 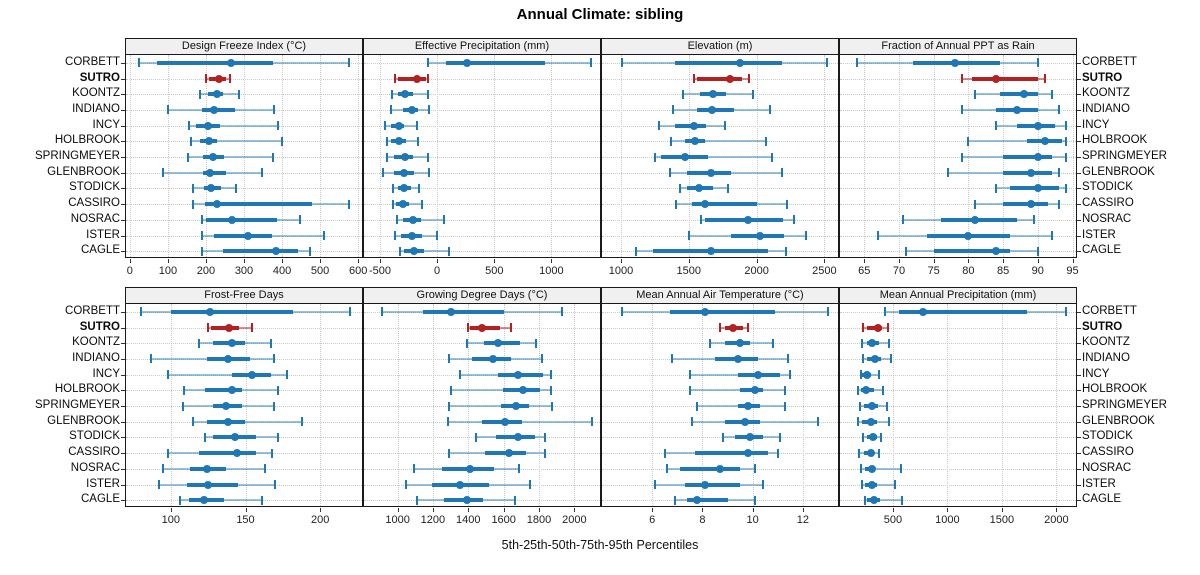 I want to click on axis-tick-label: 65, so click(x=864, y=271).